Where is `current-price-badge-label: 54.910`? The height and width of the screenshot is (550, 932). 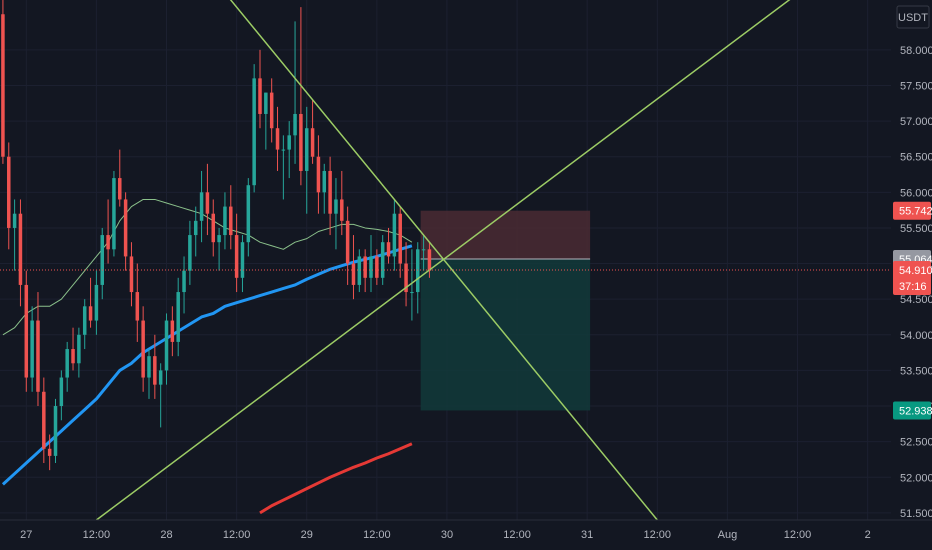
current-price-badge-label: 54.910 is located at coordinates (915, 271).